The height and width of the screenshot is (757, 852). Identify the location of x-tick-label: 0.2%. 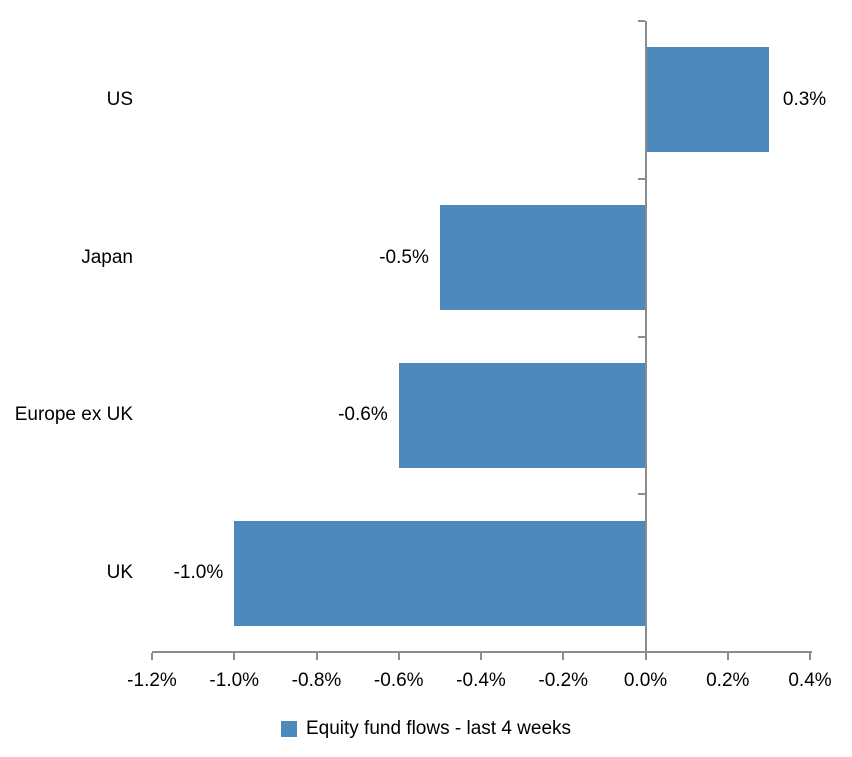
(728, 680).